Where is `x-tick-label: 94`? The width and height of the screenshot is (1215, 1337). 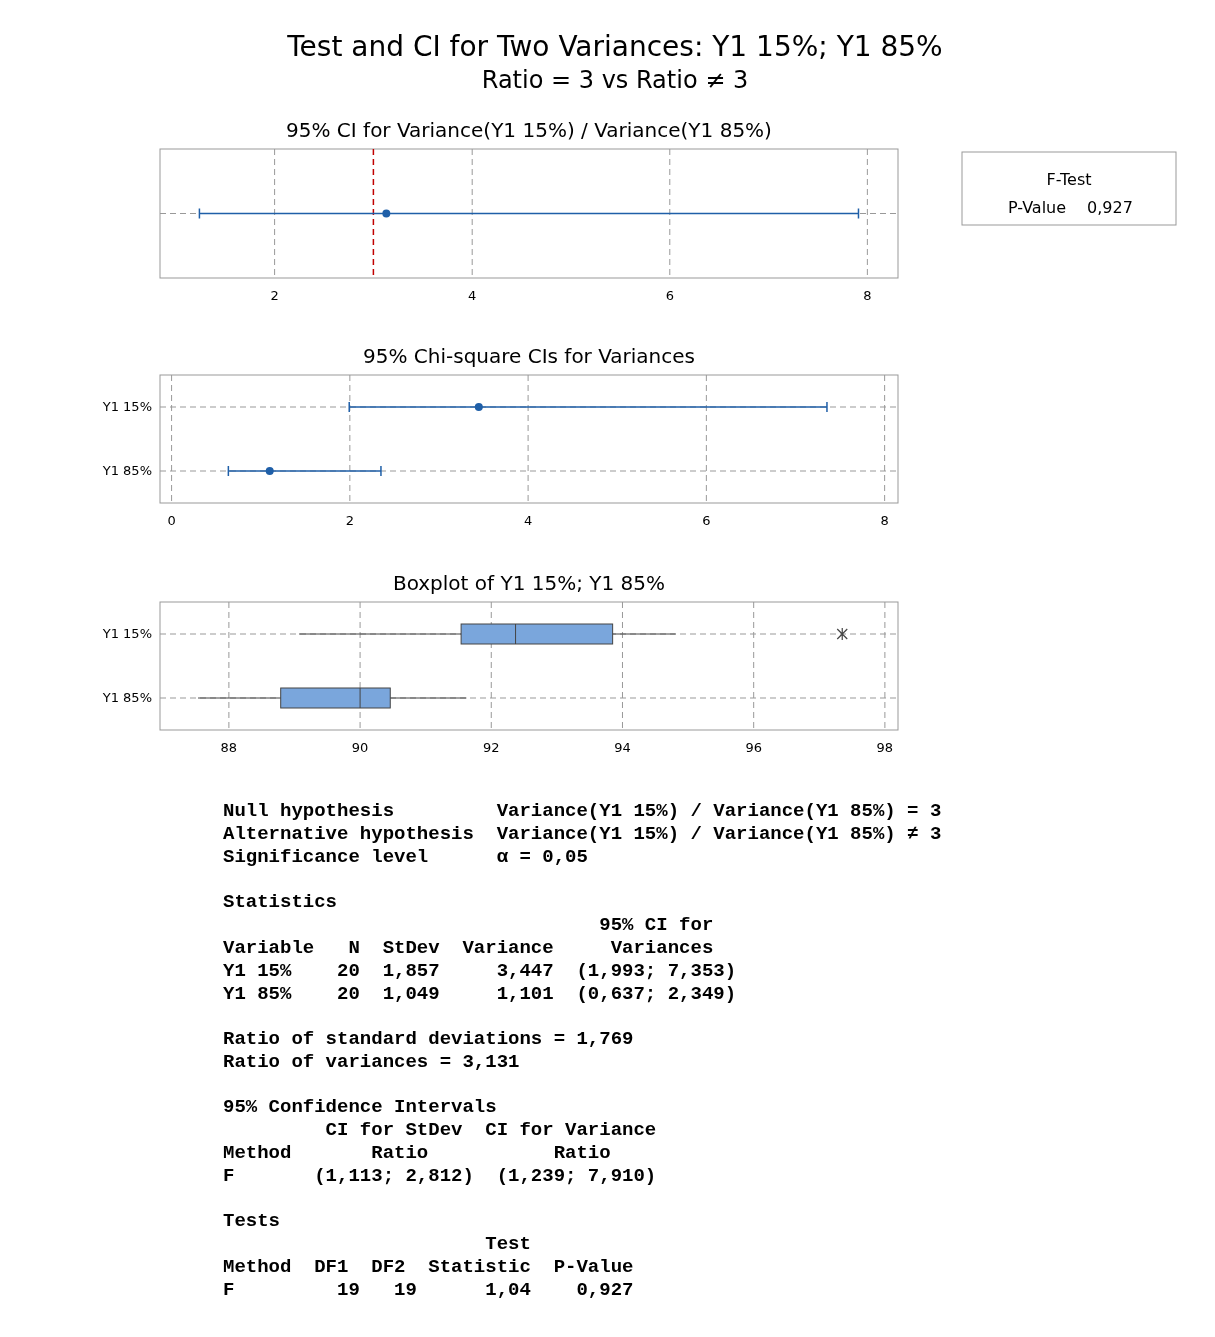
x-tick-label: 94 is located at coordinates (622, 747).